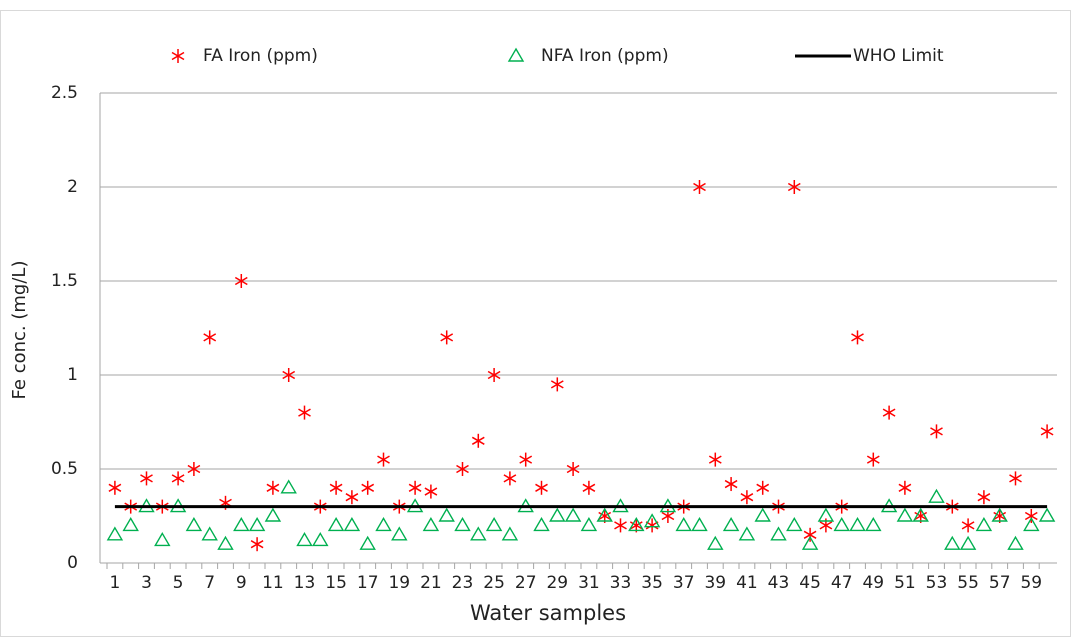  What do you see at coordinates (557, 583) in the screenshot?
I see `x-tick-label: 29` at bounding box center [557, 583].